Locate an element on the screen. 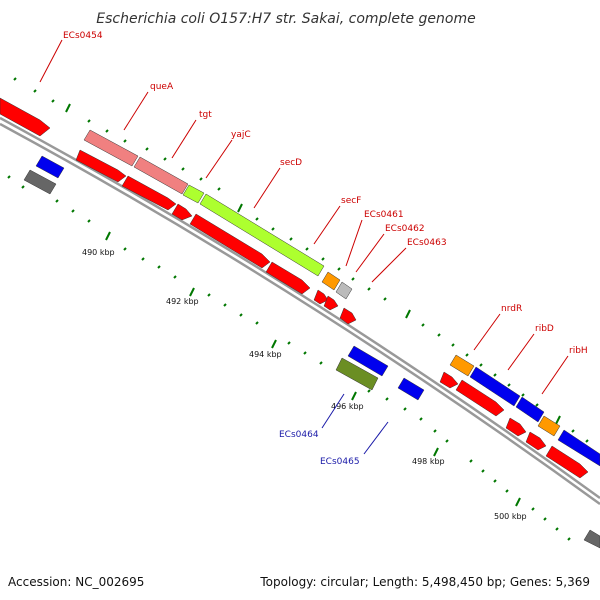  cds-queA is located at coordinates (101, 166).